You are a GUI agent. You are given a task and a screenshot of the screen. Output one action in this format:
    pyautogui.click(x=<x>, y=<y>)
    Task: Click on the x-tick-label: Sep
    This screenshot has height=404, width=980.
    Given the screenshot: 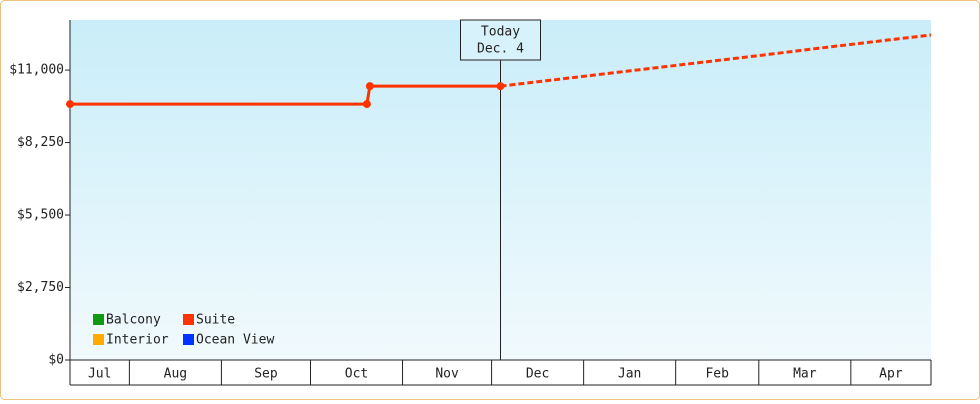 What is the action you would take?
    pyautogui.click(x=266, y=374)
    